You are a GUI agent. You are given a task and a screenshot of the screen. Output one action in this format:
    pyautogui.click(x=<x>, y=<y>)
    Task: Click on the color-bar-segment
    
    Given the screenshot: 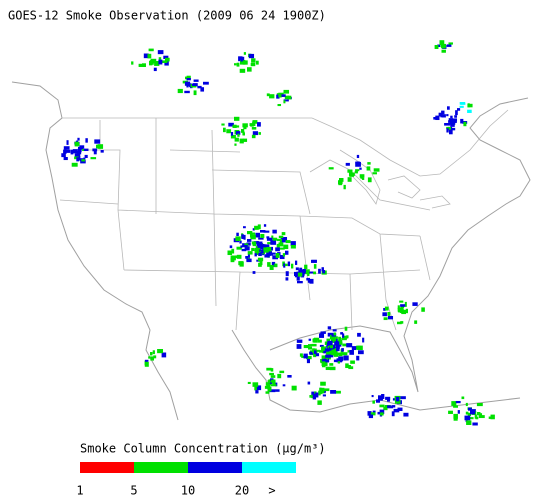 What is the action you would take?
    pyautogui.click(x=161, y=467)
    